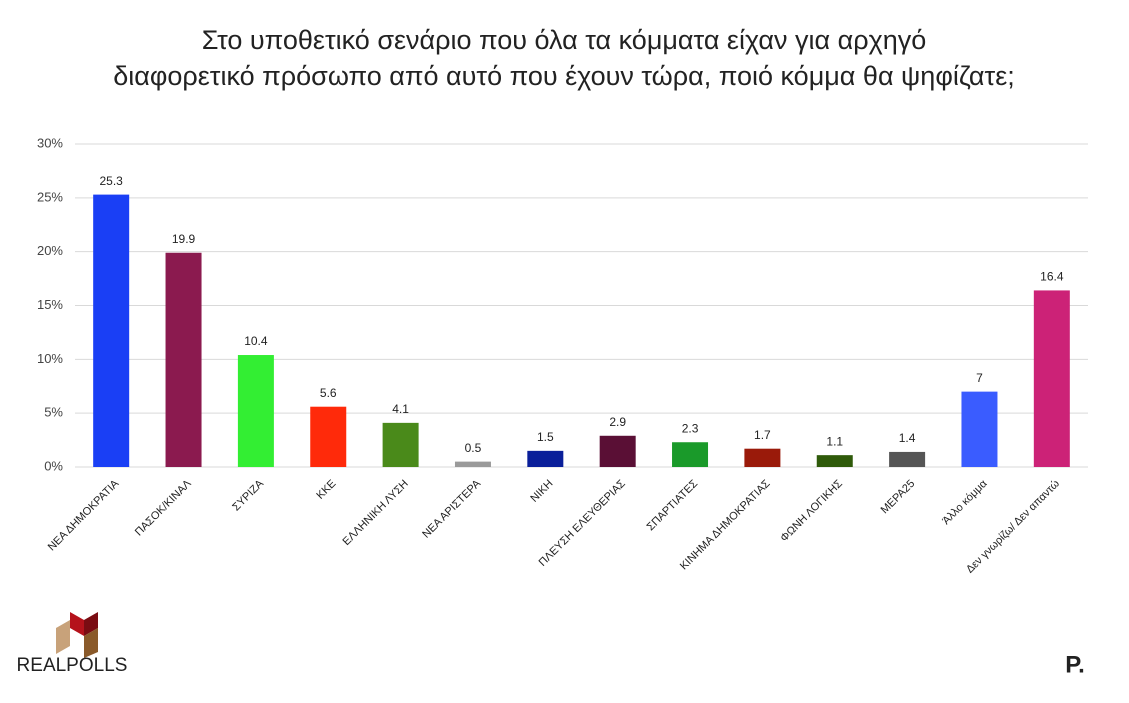 The width and height of the screenshot is (1129, 703). Describe the element at coordinates (248, 495) in the screenshot. I see `x-tick-label: ΣΥΡΙΖΑ` at that location.